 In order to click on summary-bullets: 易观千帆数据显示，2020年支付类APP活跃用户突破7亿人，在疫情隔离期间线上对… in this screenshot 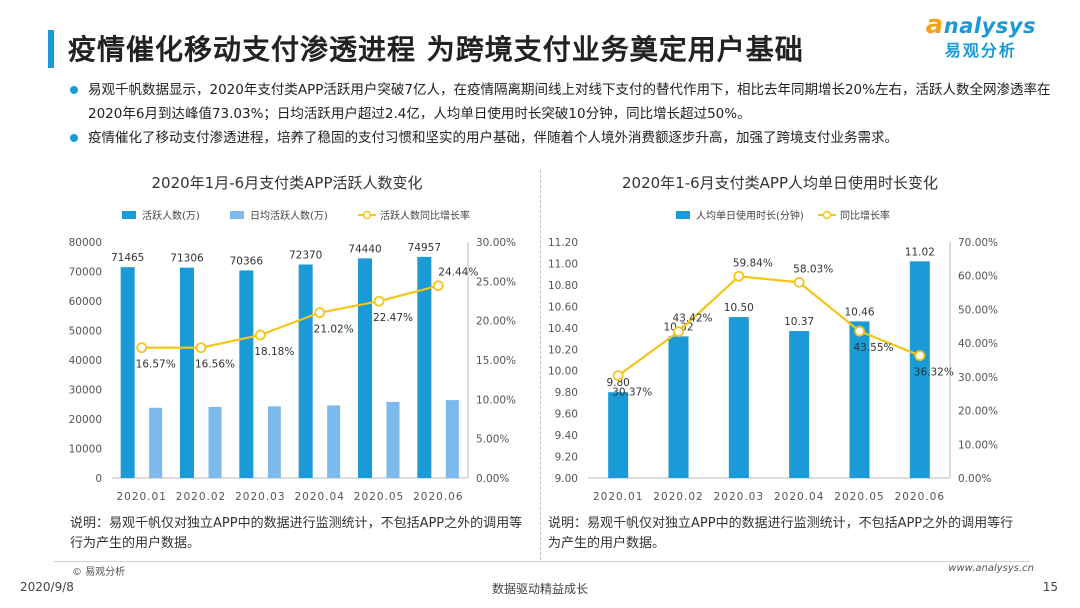, I will do `click(565, 114)`.